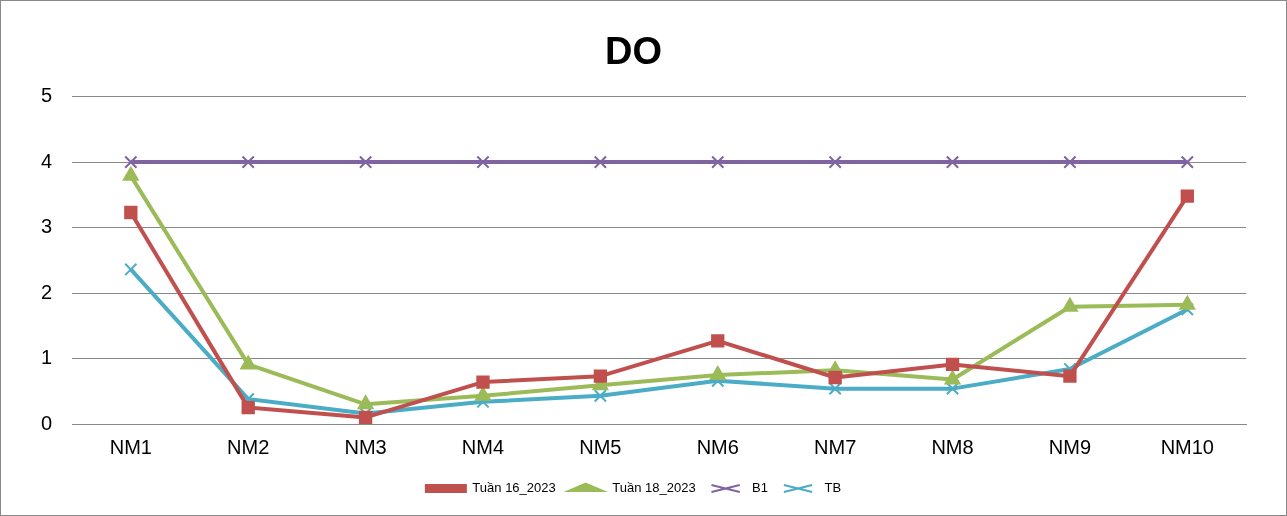 The image size is (1287, 516). What do you see at coordinates (835, 446) in the screenshot?
I see `x-tick-label: NM7` at bounding box center [835, 446].